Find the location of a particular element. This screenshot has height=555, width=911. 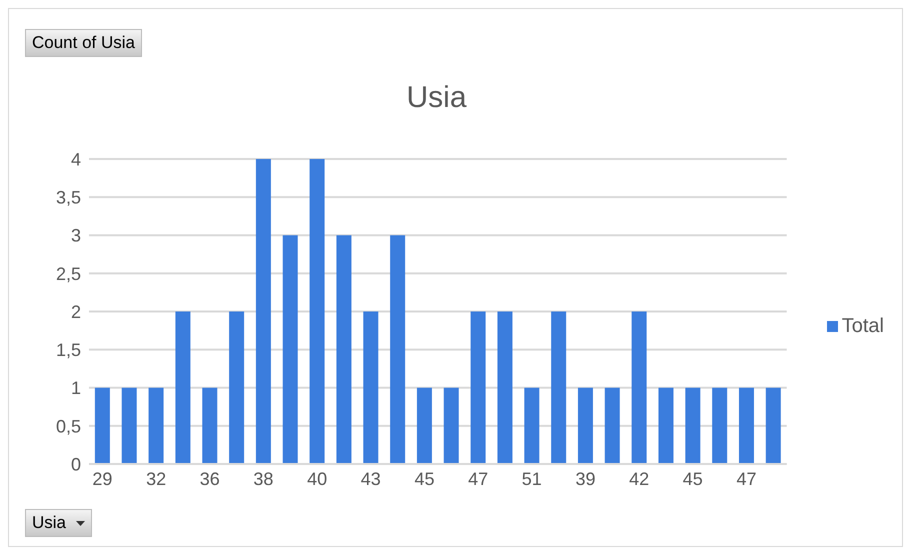

text: Count of Usia is located at coordinates (83, 43).